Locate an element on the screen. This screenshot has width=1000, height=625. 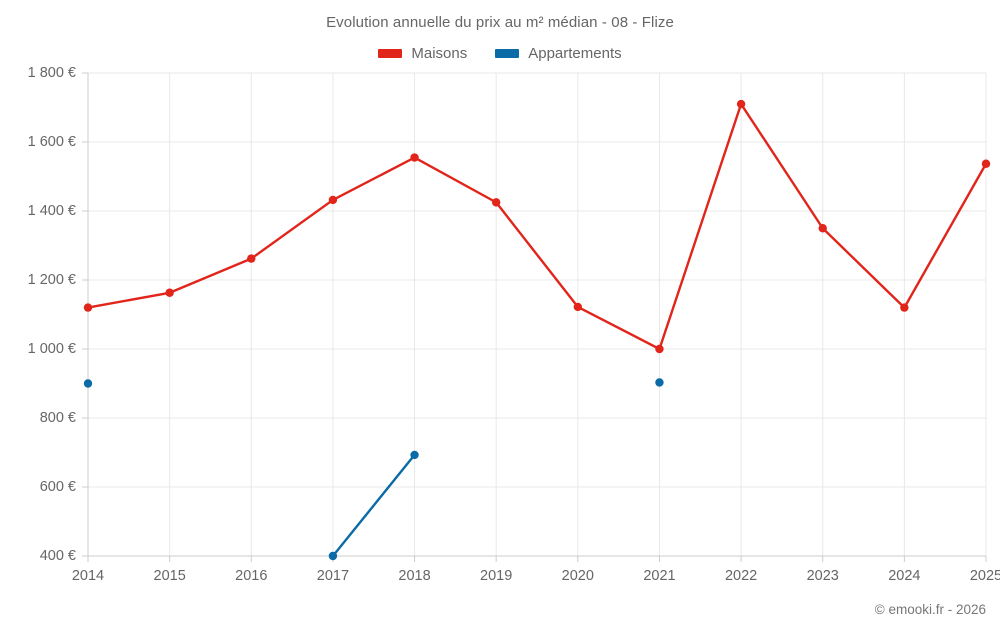
legend-item-appartements: Appartements is located at coordinates (558, 53).